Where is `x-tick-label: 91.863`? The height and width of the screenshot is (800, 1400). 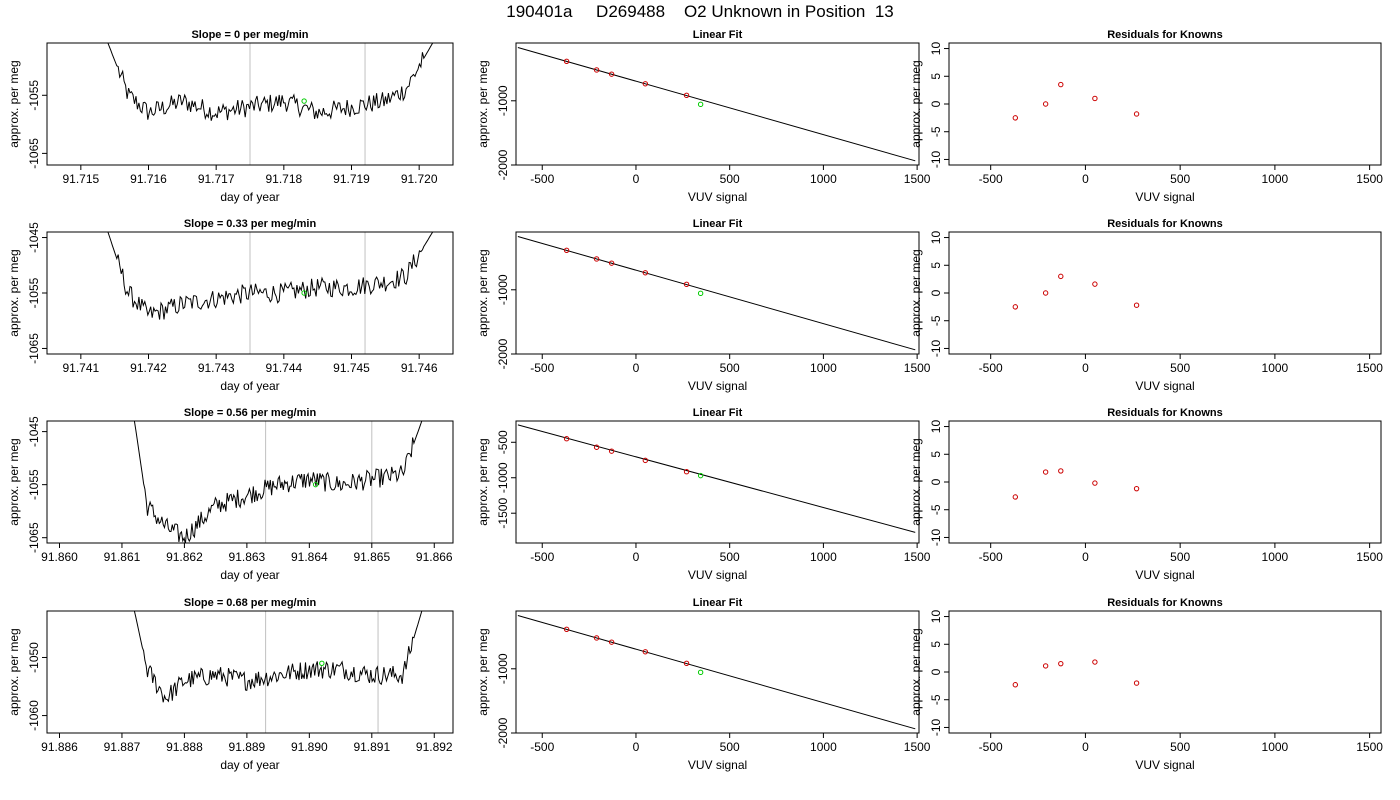 x-tick-label: 91.863 is located at coordinates (247, 557).